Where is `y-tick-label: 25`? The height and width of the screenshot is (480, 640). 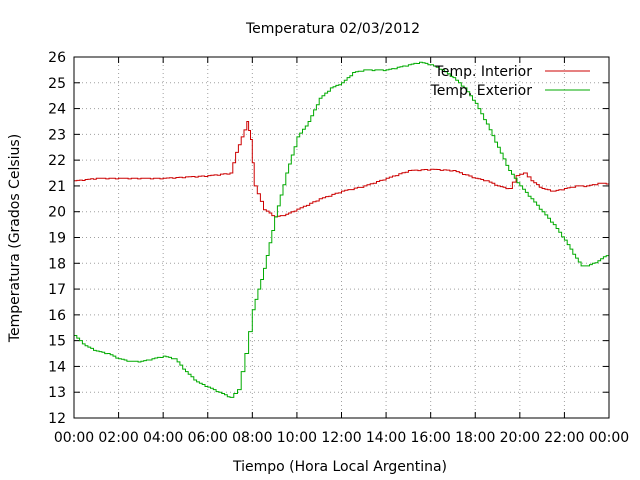
y-tick-label: 25 is located at coordinates (57, 84).